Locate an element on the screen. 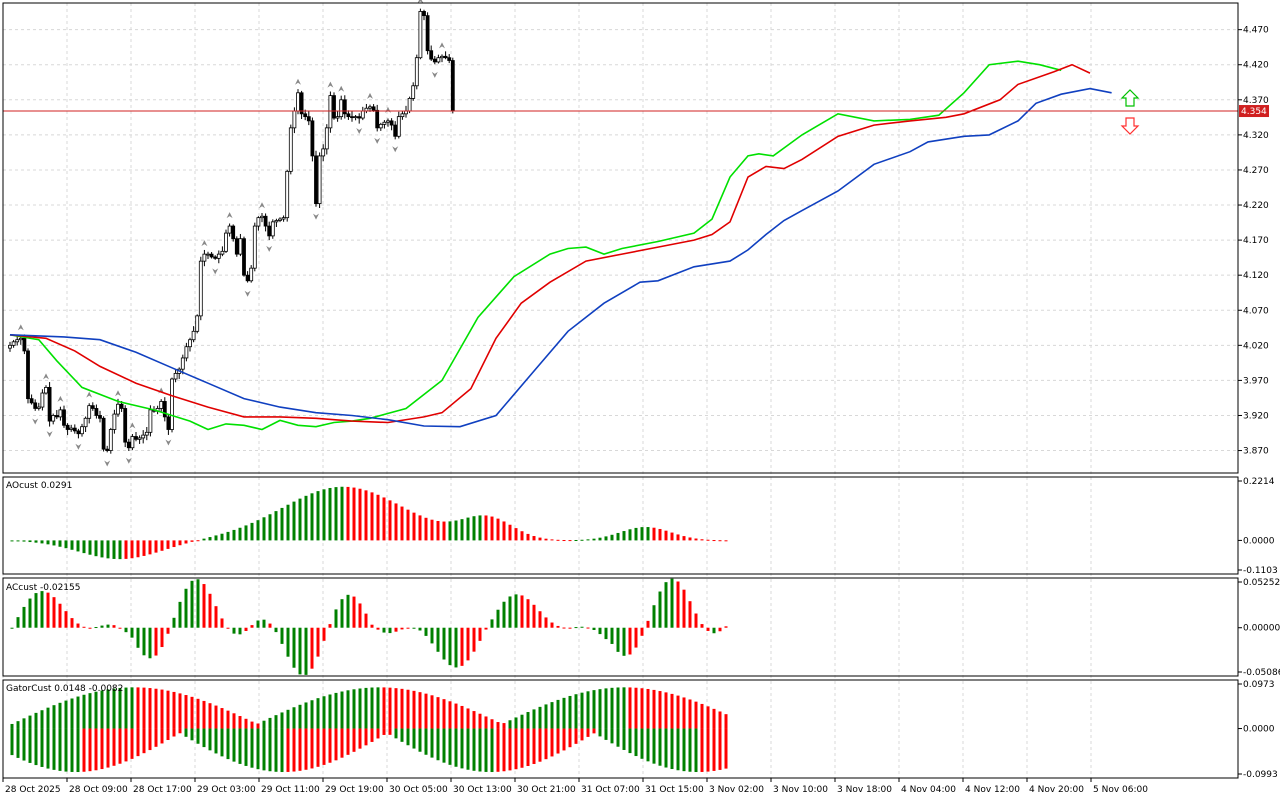 The height and width of the screenshot is (800, 1280). gator-panel is located at coordinates (369, 730).